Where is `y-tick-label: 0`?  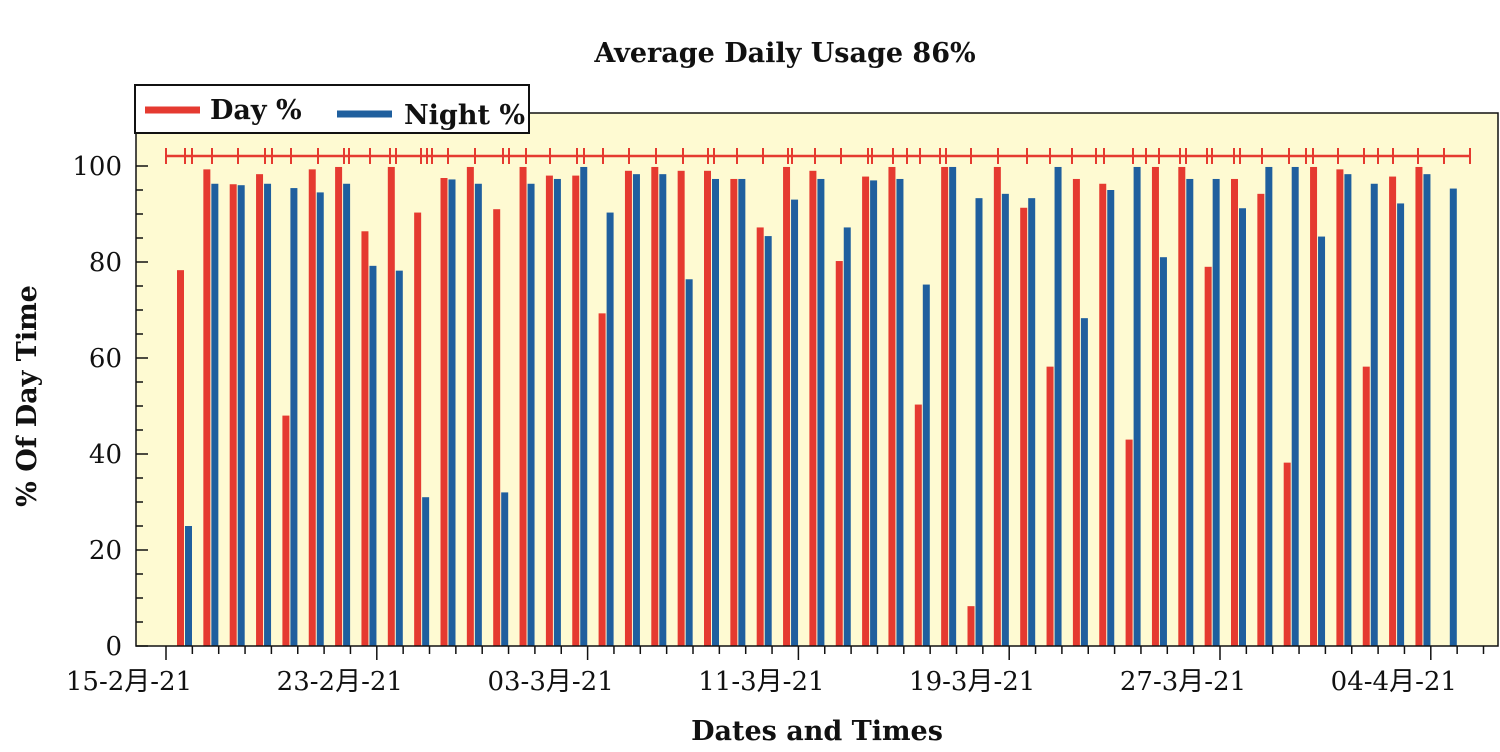
y-tick-label: 0 is located at coordinates (113, 647).